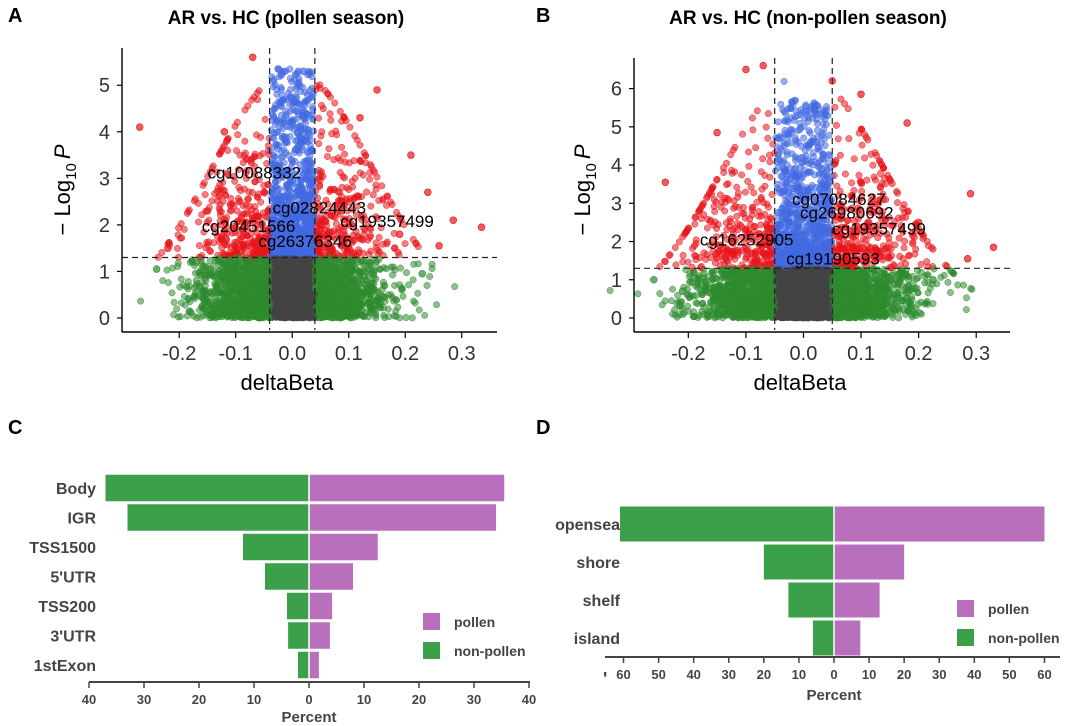 The width and height of the screenshot is (1065, 726). Describe the element at coordinates (15, 16) in the screenshot. I see `panel-label-a: A` at that location.